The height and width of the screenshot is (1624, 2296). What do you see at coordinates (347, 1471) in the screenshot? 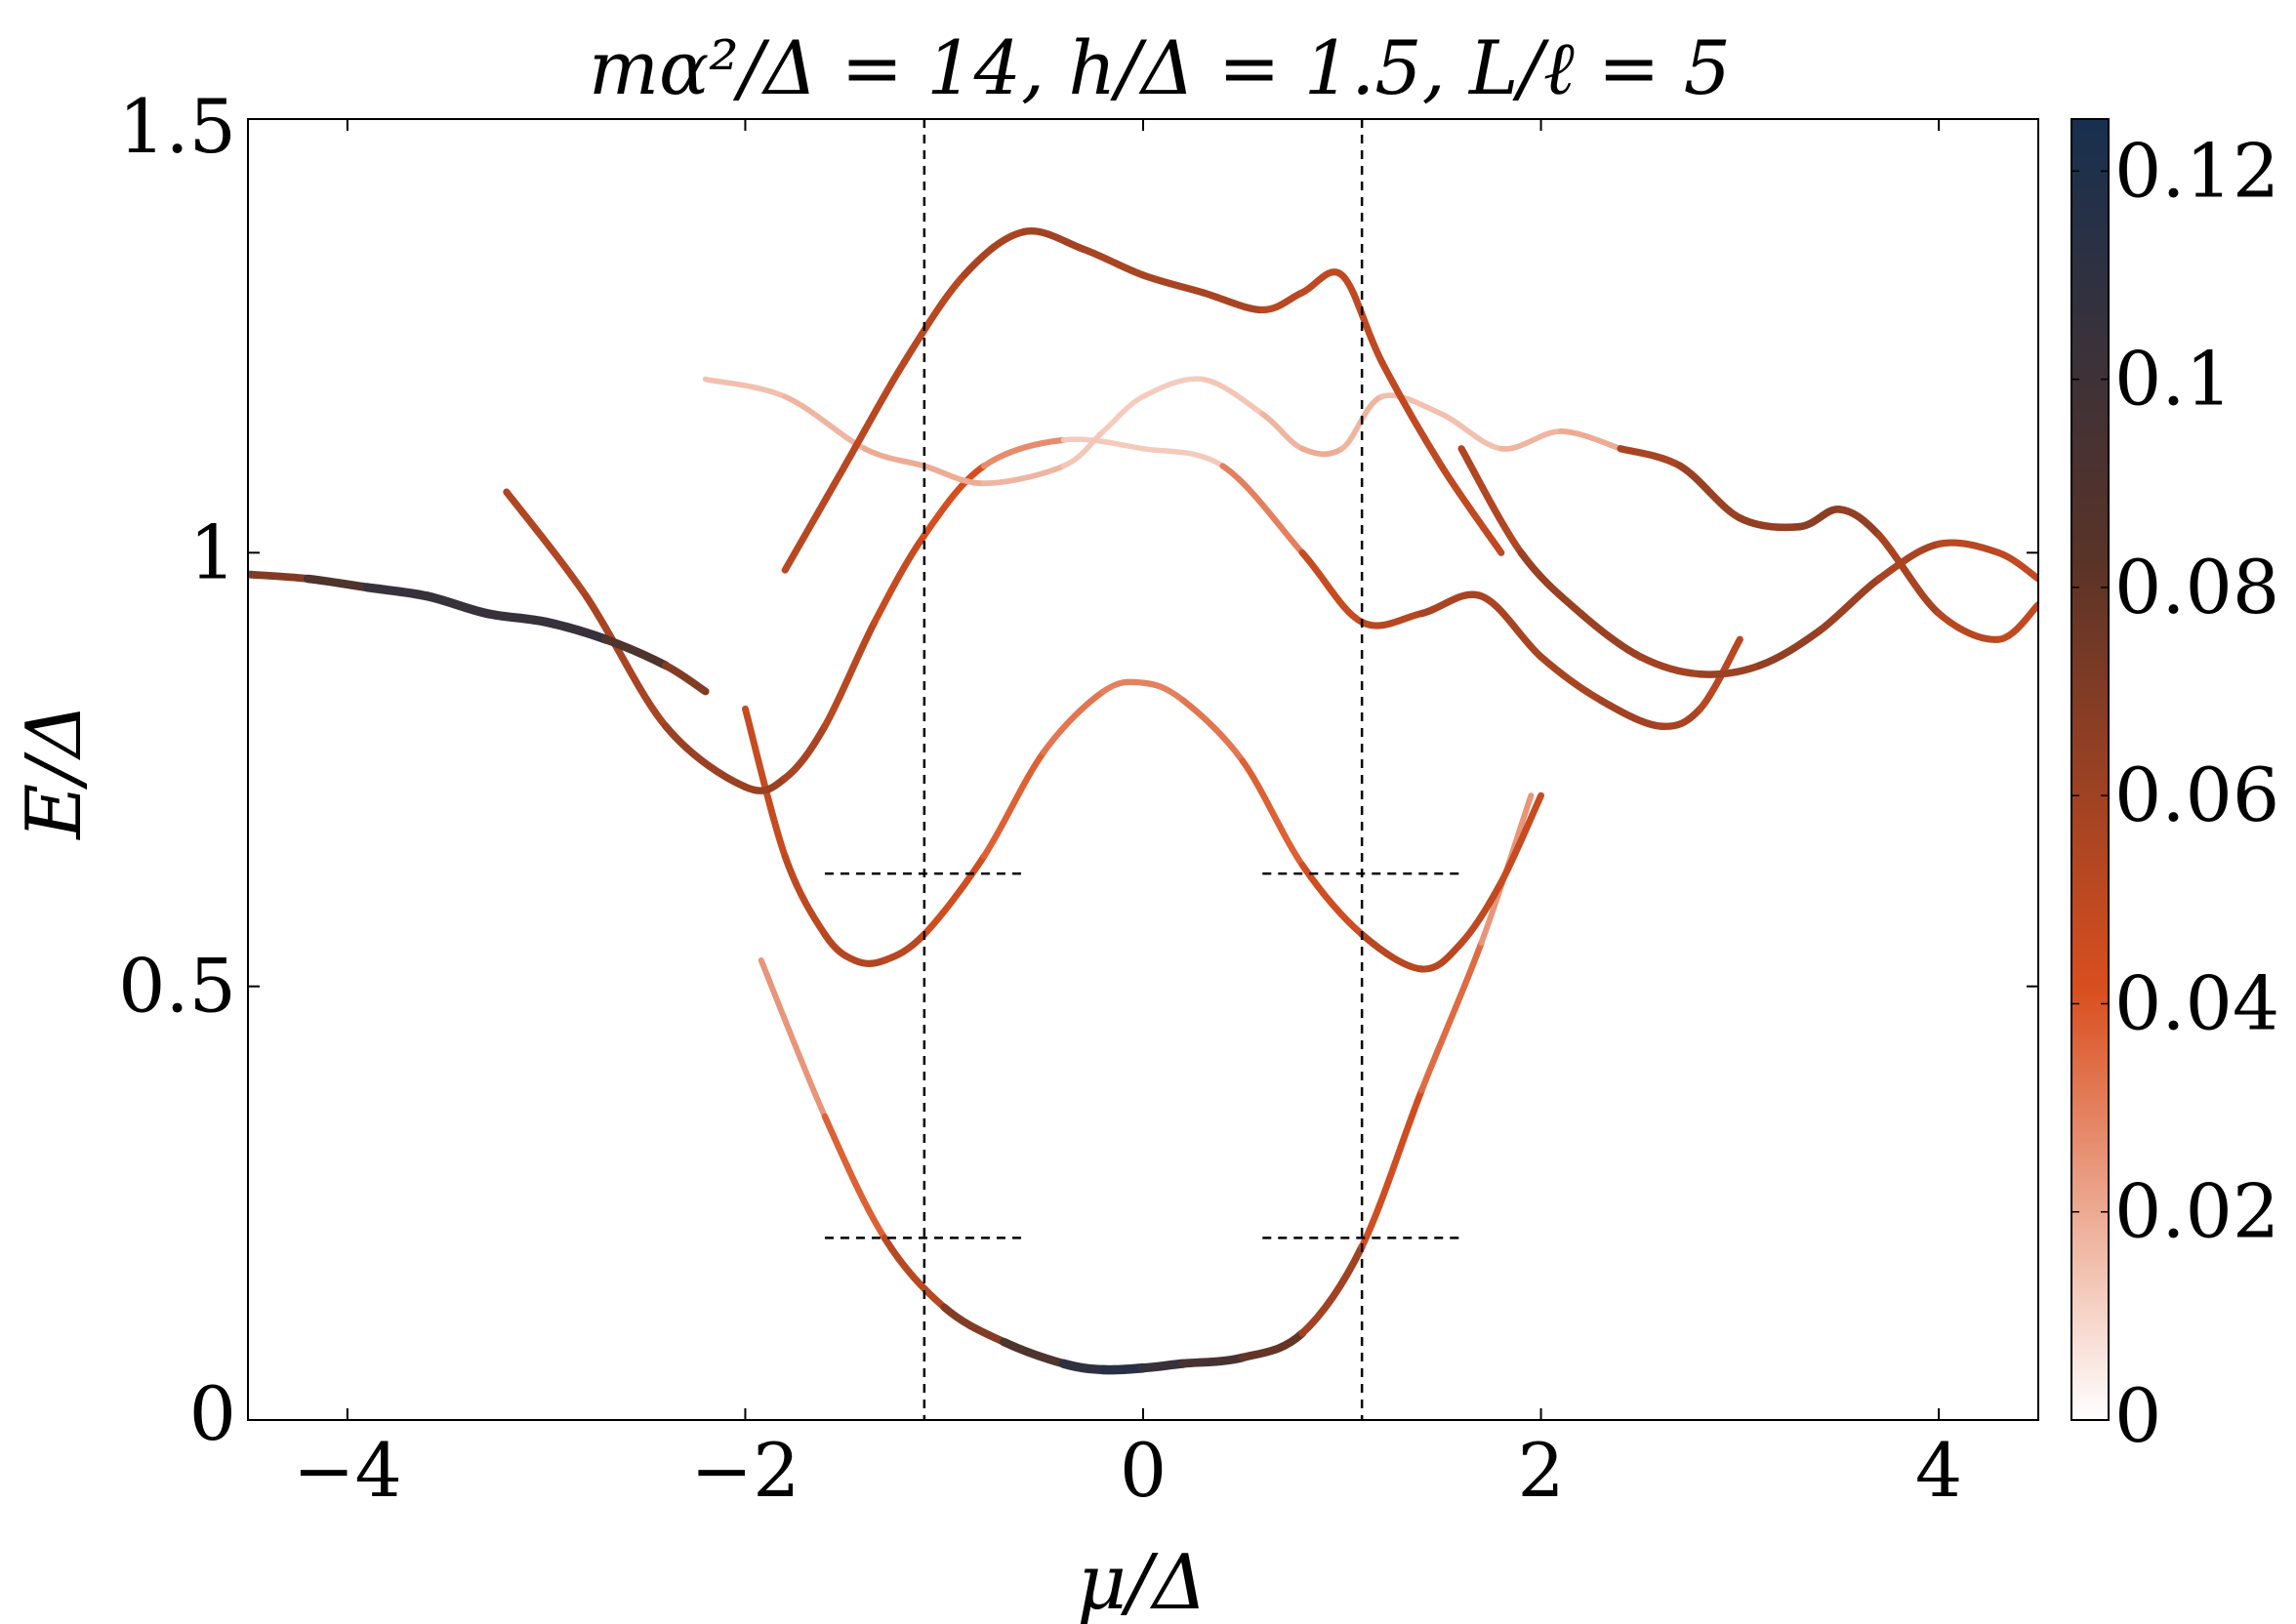
I see `x-tick-label: −4` at bounding box center [347, 1471].